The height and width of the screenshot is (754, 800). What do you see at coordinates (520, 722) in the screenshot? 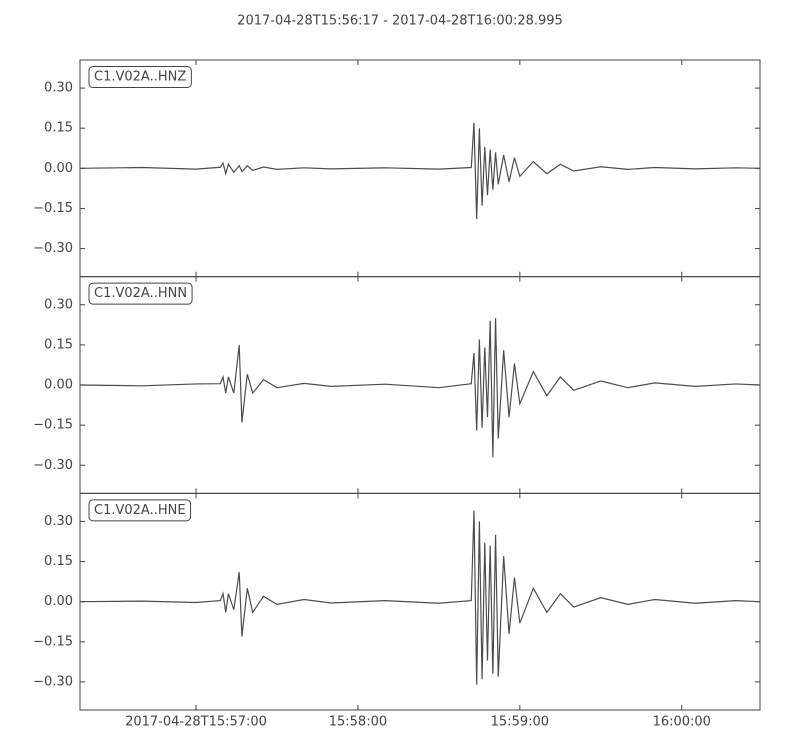
I see `x-tick-label: 15:59:00` at bounding box center [520, 722].